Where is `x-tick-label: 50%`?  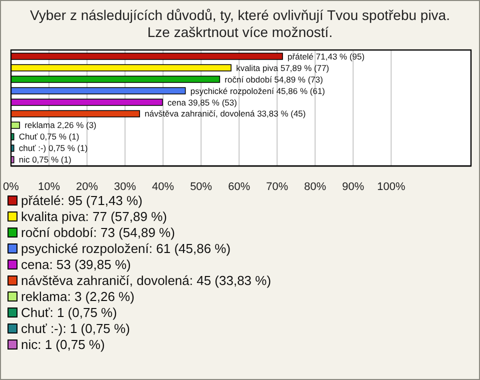 x-tick-label: 50% is located at coordinates (201, 187).